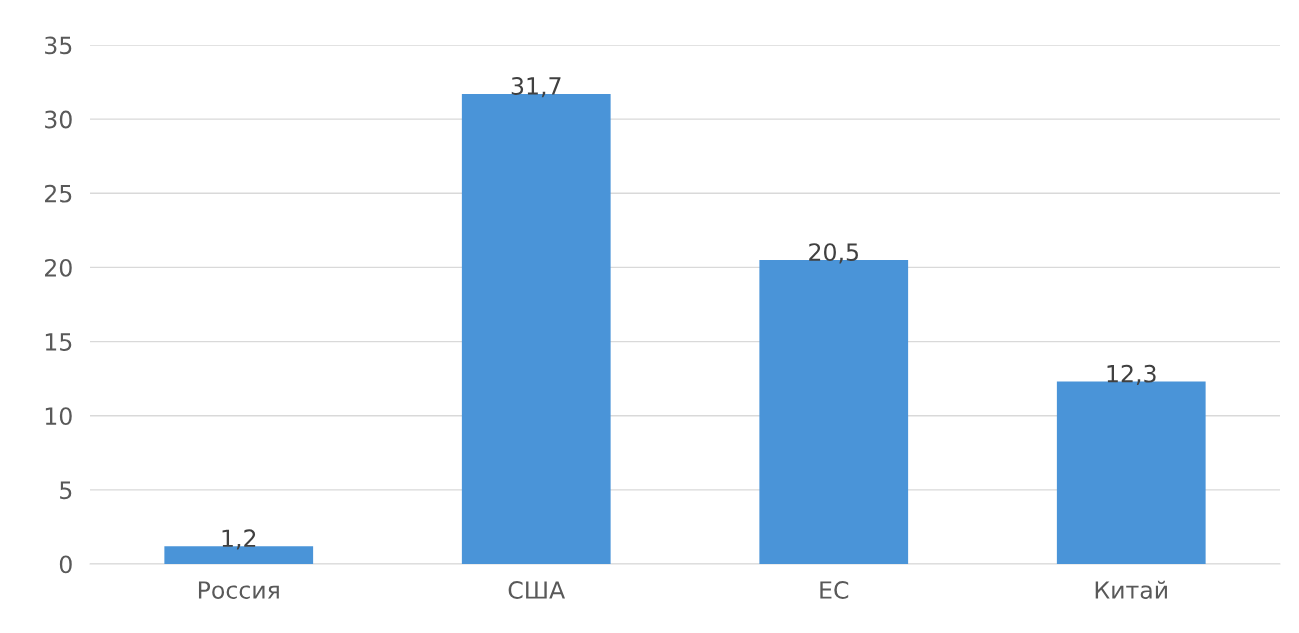  Describe the element at coordinates (1131, 374) in the screenshot. I see `data-label: 12,3` at that location.